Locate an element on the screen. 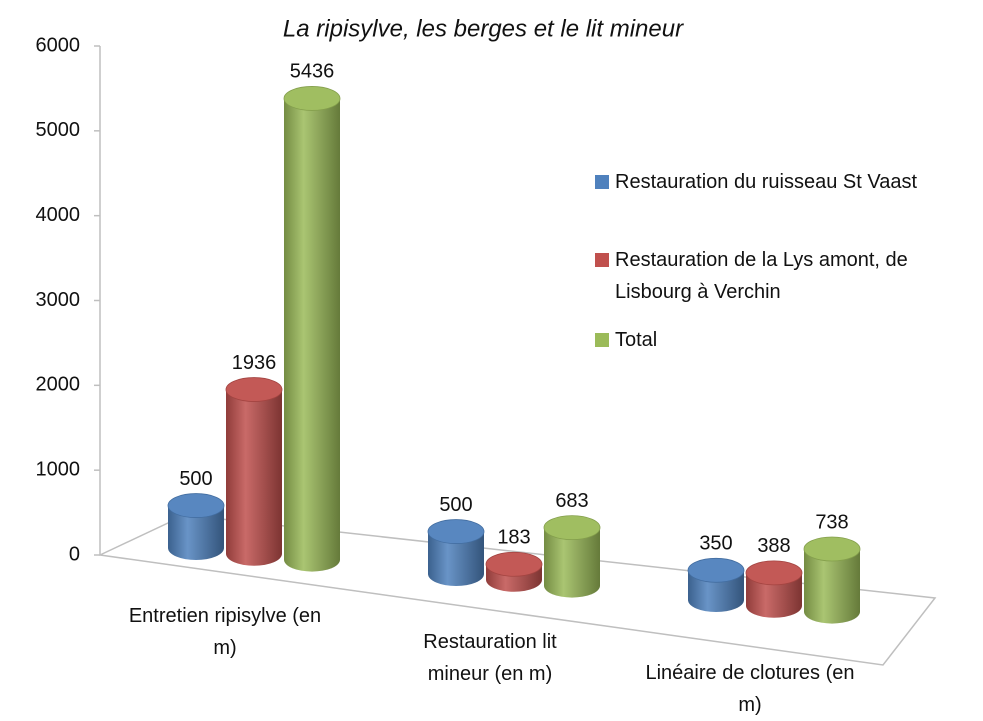 This screenshot has height=721, width=983. y-tick-label: 2000 is located at coordinates (58, 385).